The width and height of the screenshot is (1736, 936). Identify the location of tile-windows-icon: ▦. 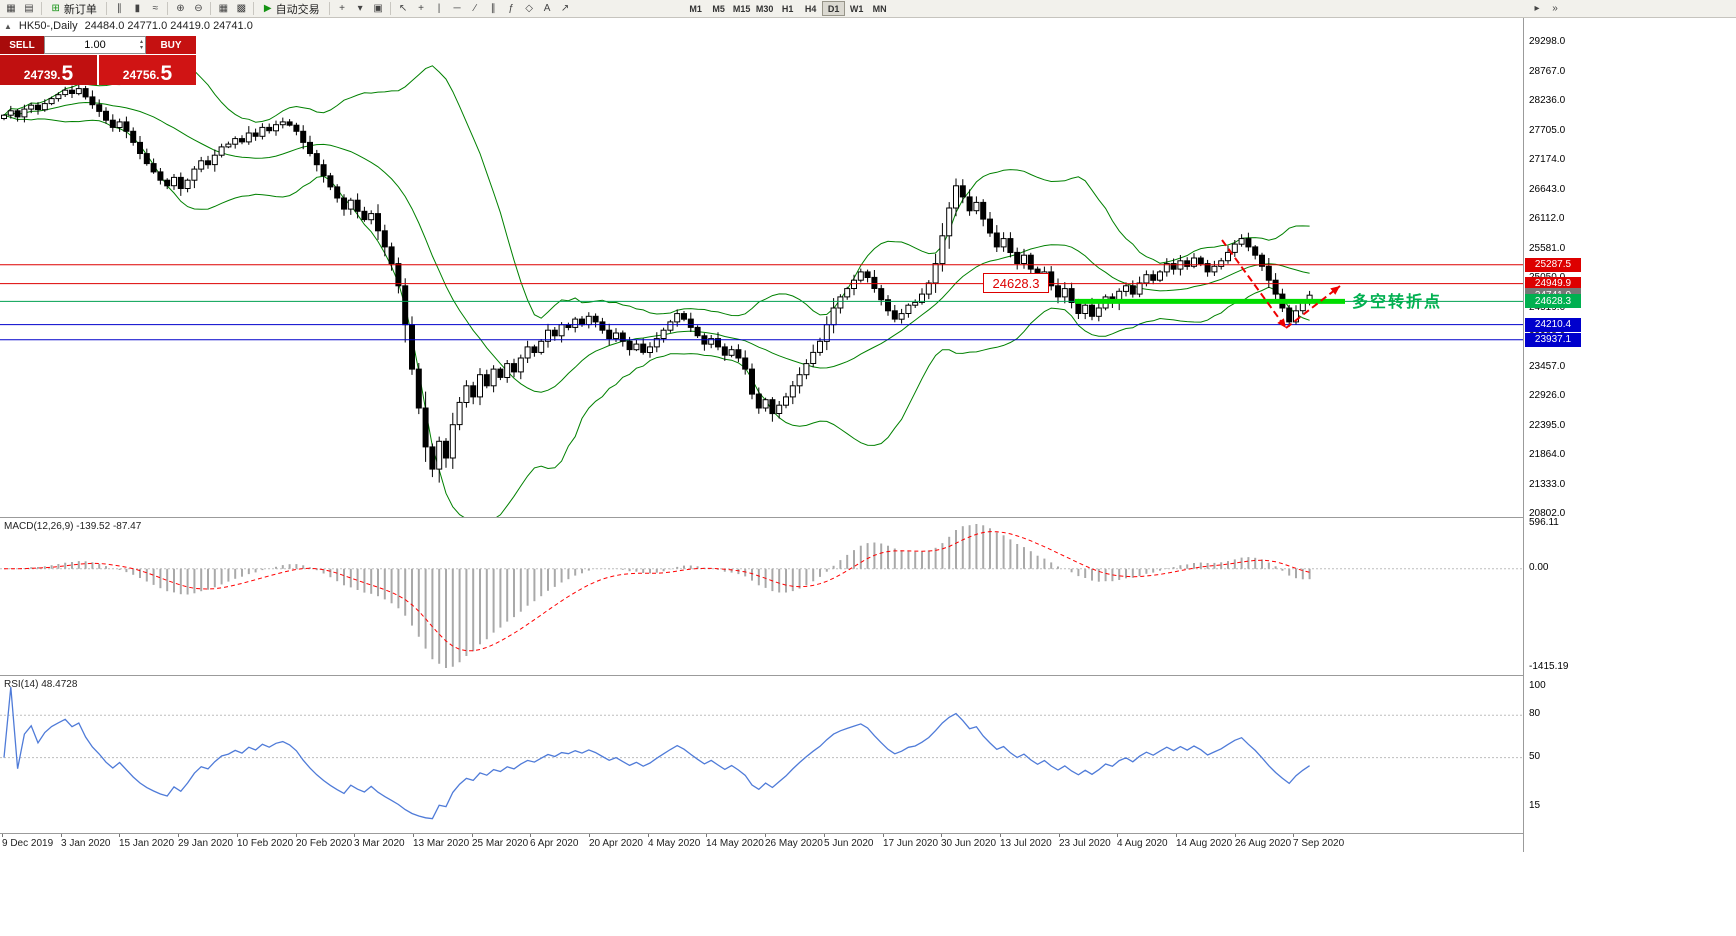
(223, 8).